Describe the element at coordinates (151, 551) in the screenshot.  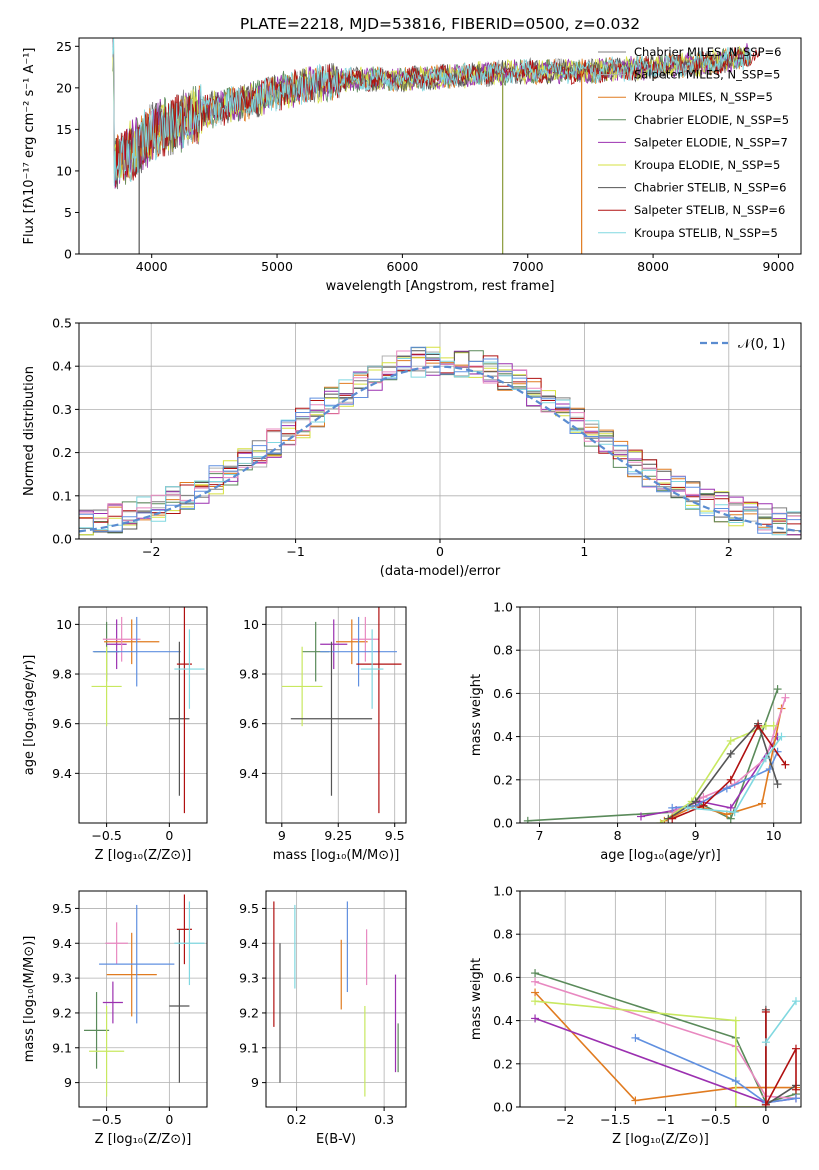
I see `x-tick-label: −2` at that location.